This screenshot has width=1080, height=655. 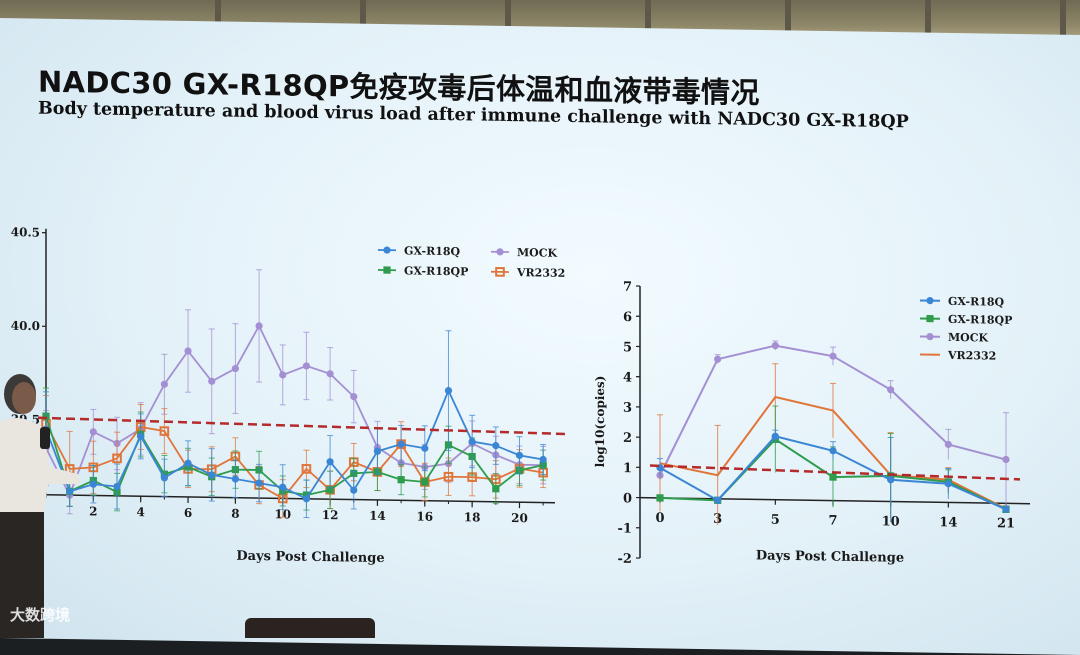 I want to click on x-tick-label: 0, so click(x=659, y=518).